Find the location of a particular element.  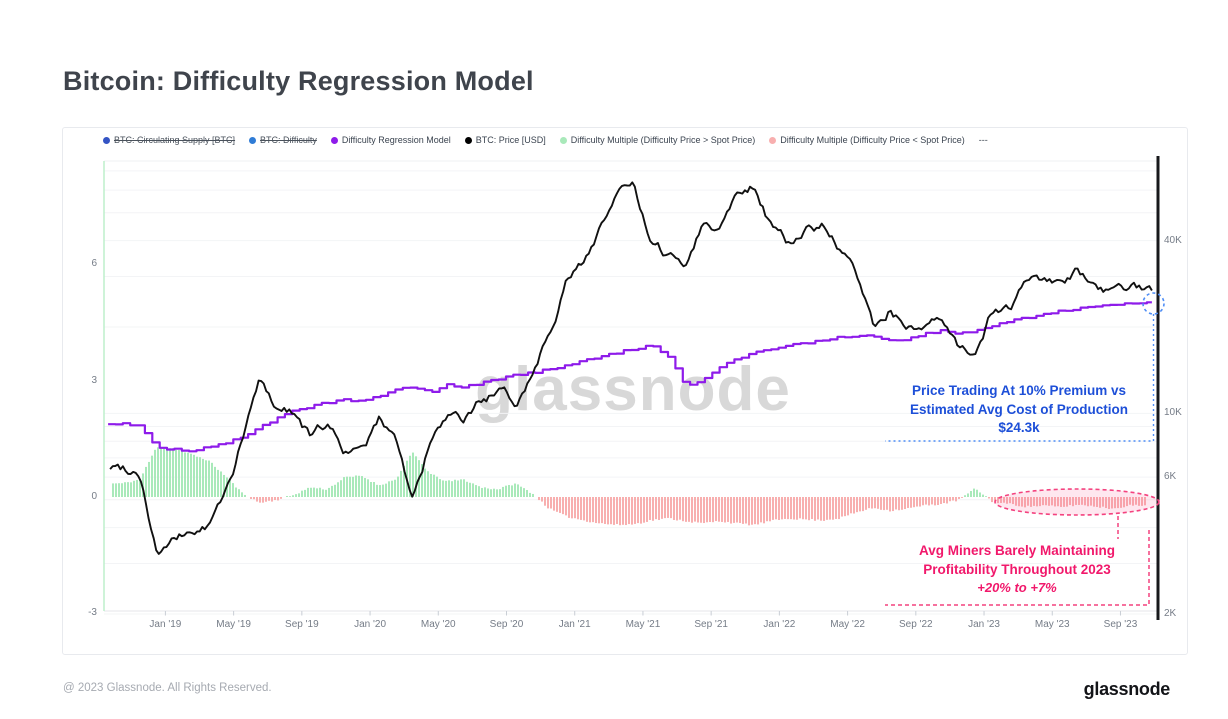

legend-item-btc-difficulty: BTC: Difficulty is located at coordinates (283, 140).